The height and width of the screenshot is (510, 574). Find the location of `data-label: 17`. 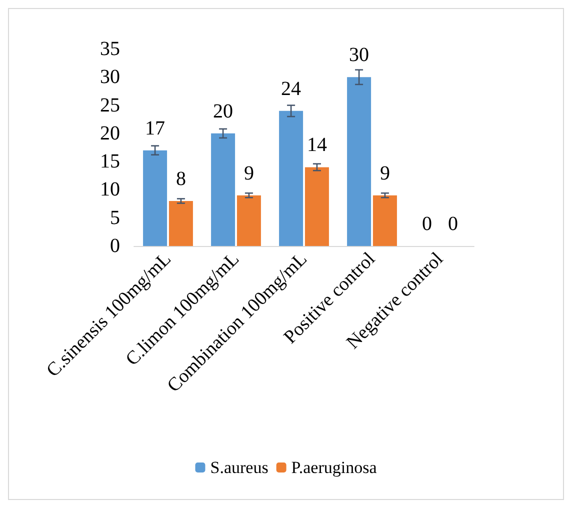

data-label: 17 is located at coordinates (155, 128).